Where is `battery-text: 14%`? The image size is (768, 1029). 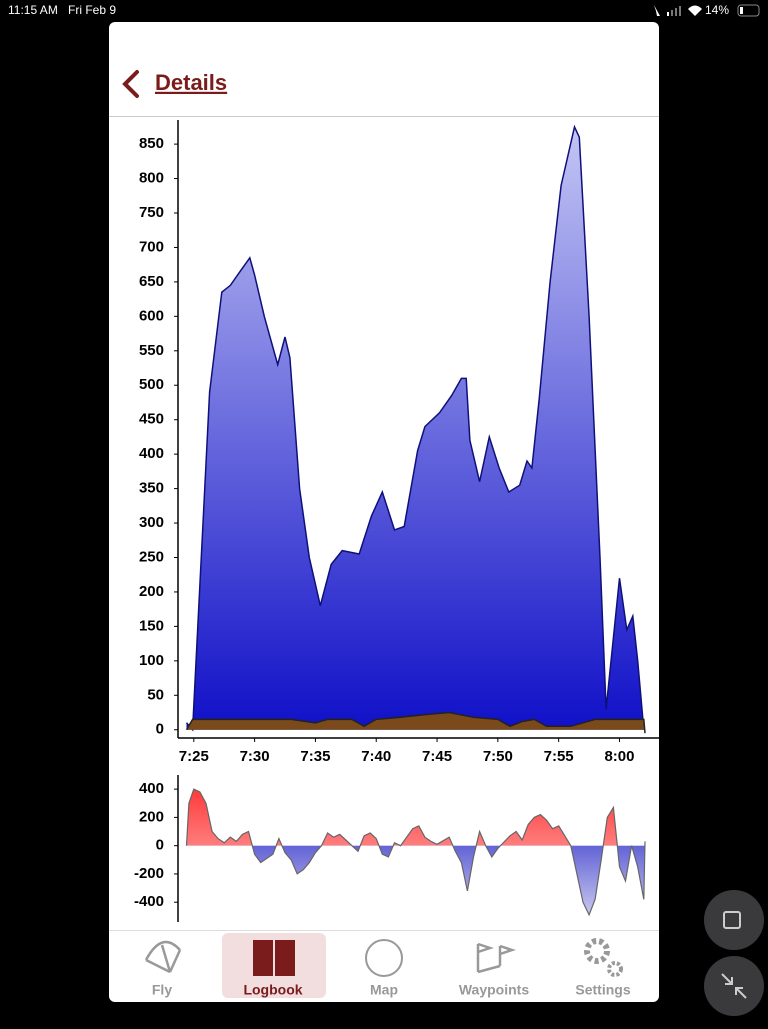 battery-text: 14% is located at coordinates (717, 10).